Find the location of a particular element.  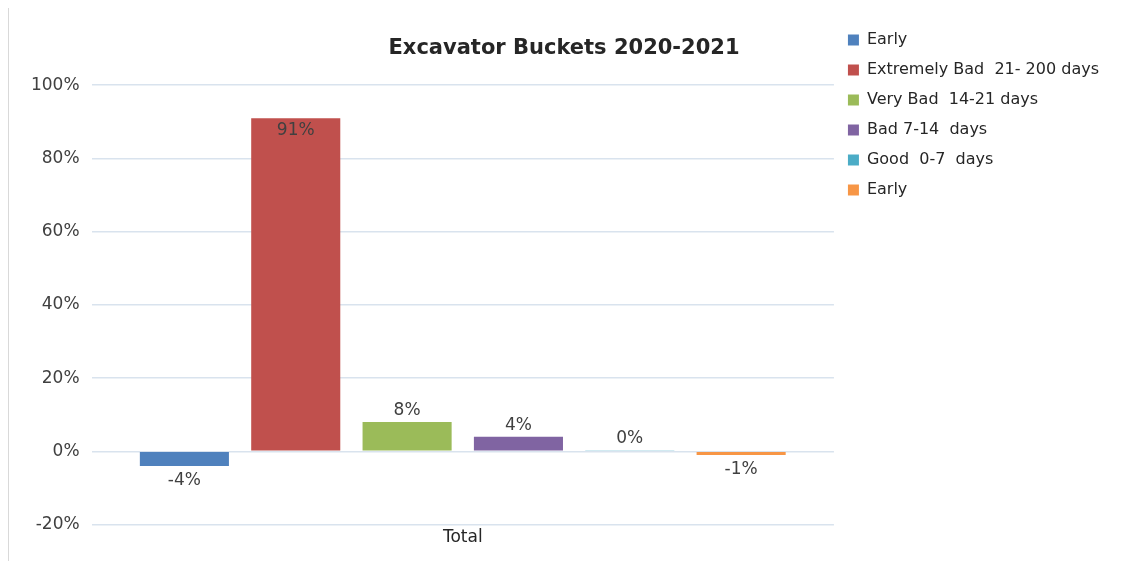

data-label: 91% is located at coordinates (295, 129).